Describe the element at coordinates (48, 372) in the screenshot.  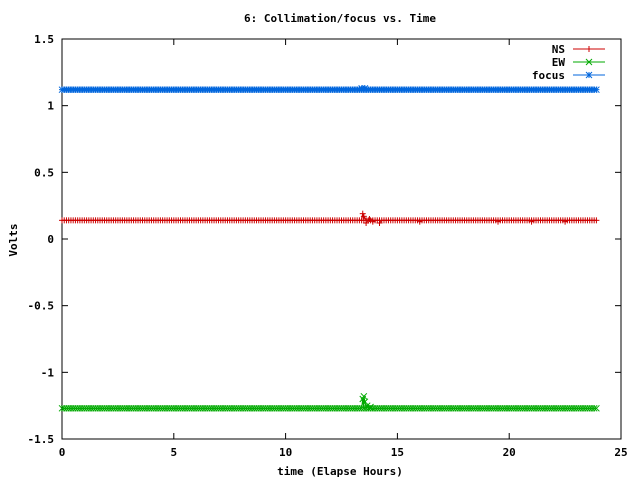
I see `y-tick-label: -1` at that location.